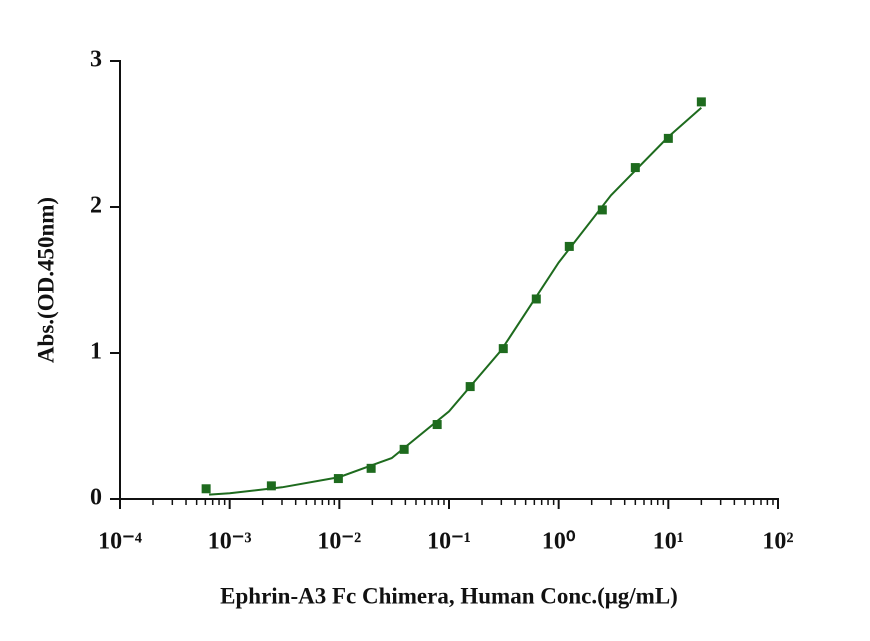  Describe the element at coordinates (96, 206) in the screenshot. I see `y-tick-label: 2` at that location.